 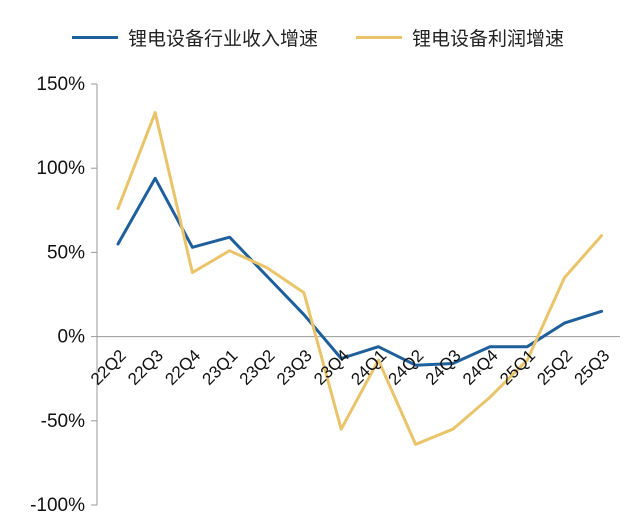 I want to click on y-tick-label: 0%, so click(x=72, y=337).